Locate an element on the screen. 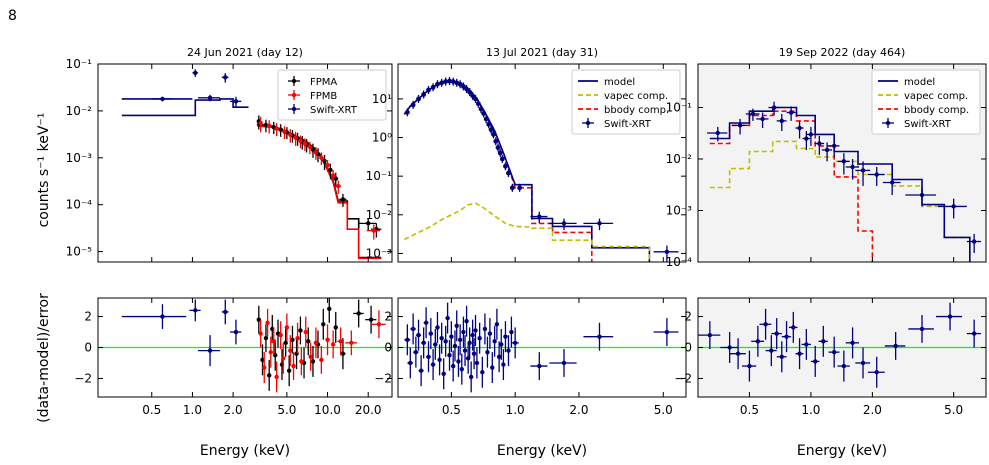 The image size is (989, 465). panel-3-top-ytick-label: 10⁻³ is located at coordinates (679, 211).